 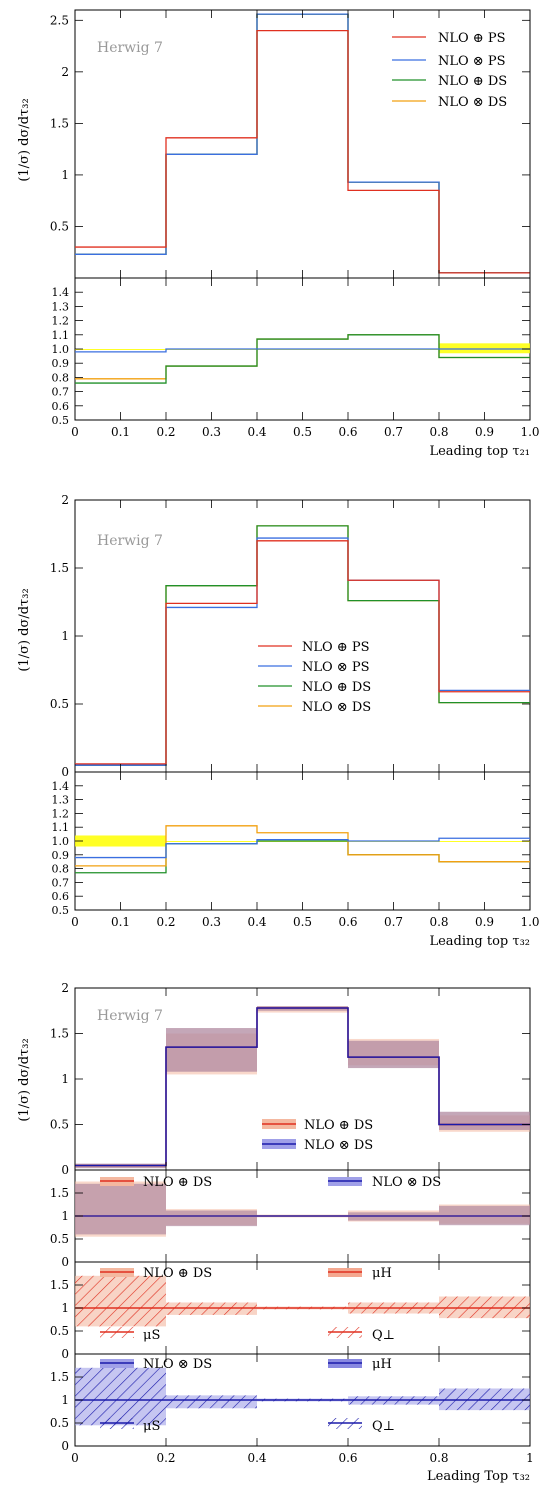 What do you see at coordinates (65, 175) in the screenshot?
I see `p1-main-ytick-label: 1` at bounding box center [65, 175].